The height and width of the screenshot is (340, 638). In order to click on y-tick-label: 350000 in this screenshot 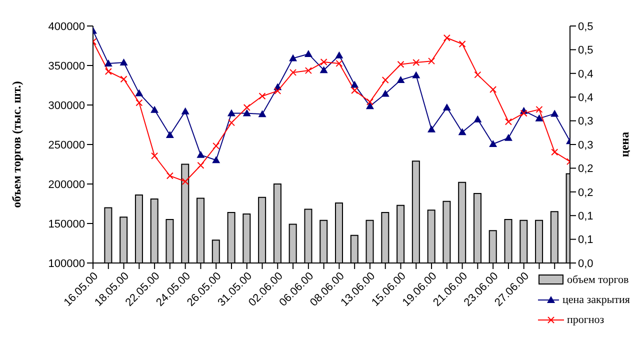, I will do `click(66, 66)`.